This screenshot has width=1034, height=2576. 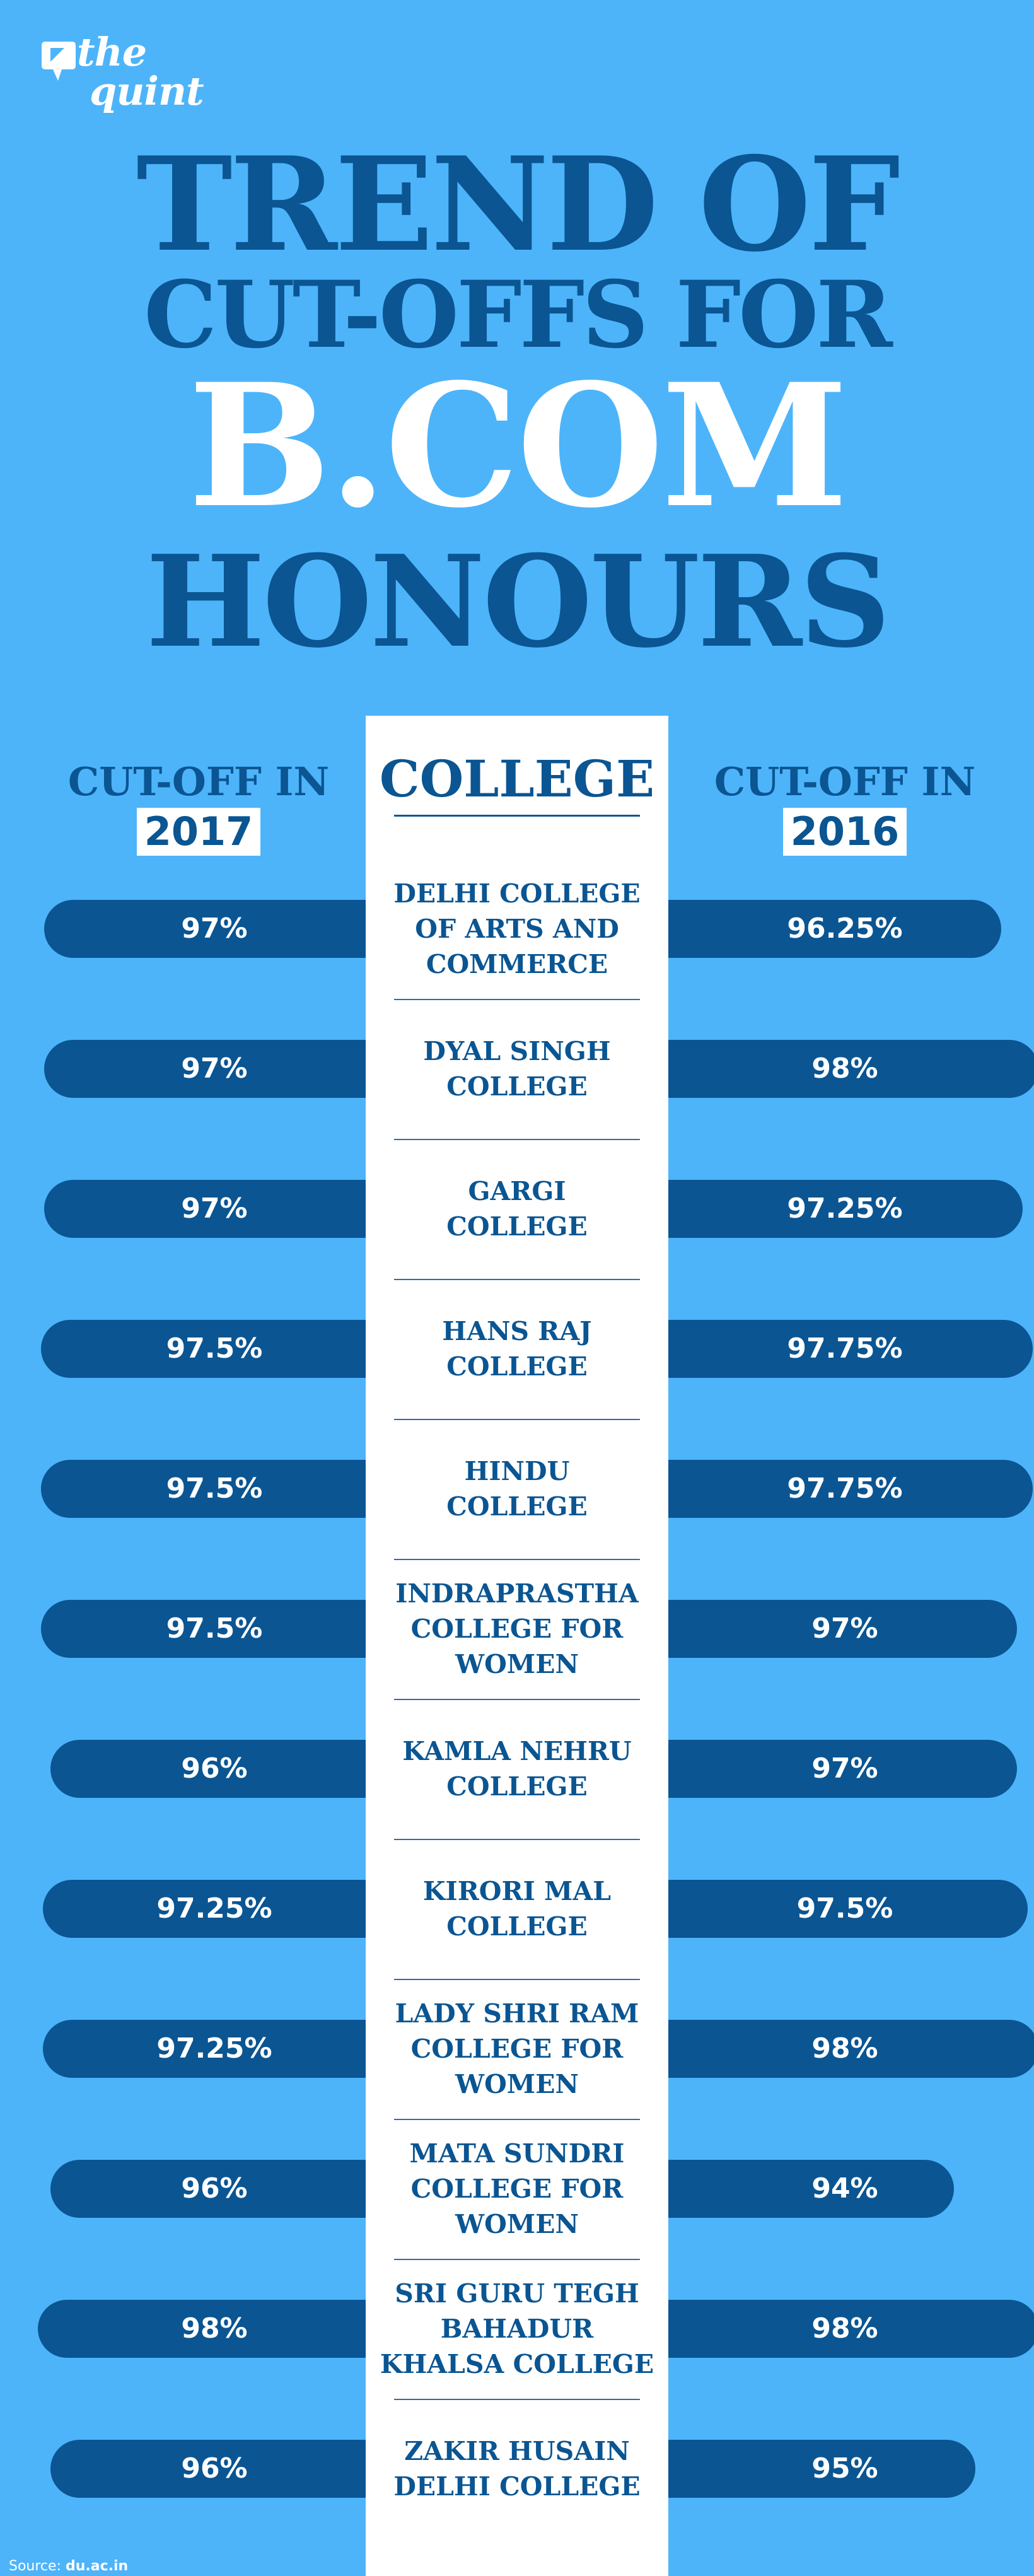 What do you see at coordinates (517, 779) in the screenshot?
I see `header-college: COLLEGE` at bounding box center [517, 779].